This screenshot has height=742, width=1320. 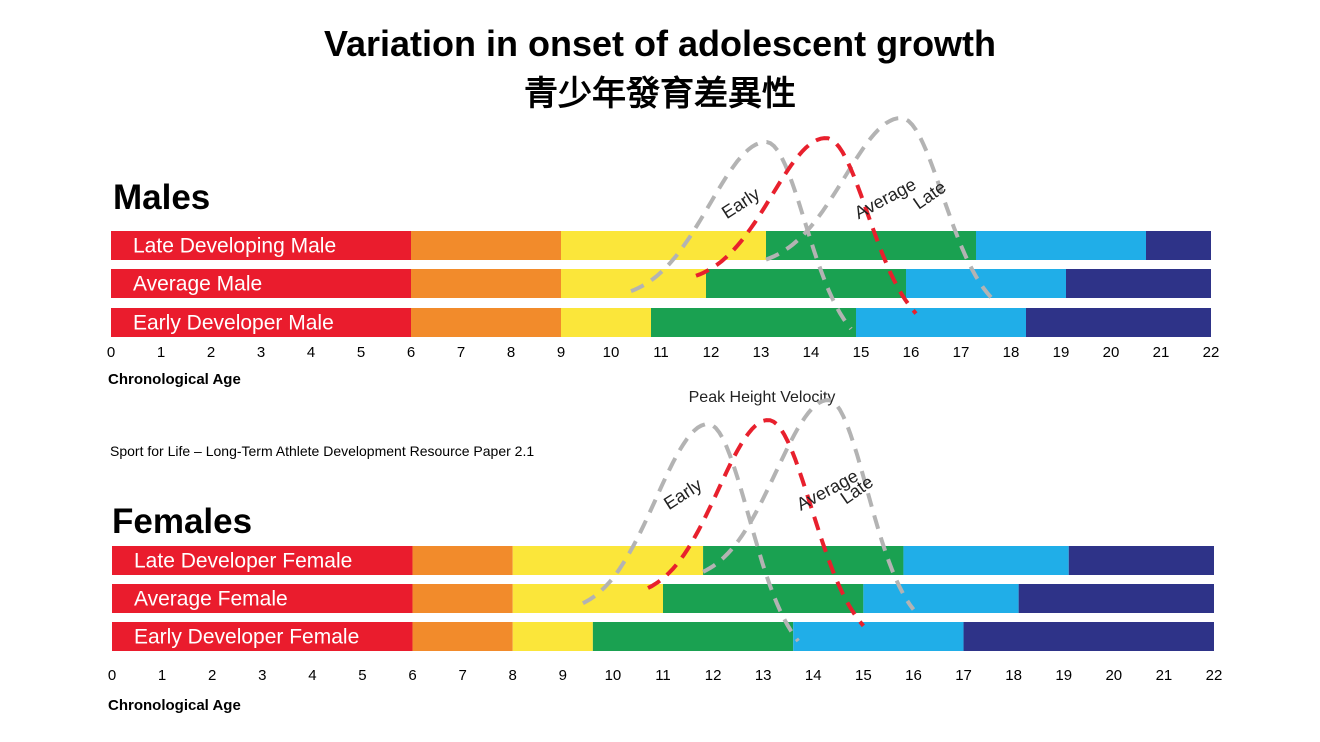 What do you see at coordinates (911, 352) in the screenshot?
I see `males-x-tick-label: 16` at bounding box center [911, 352].